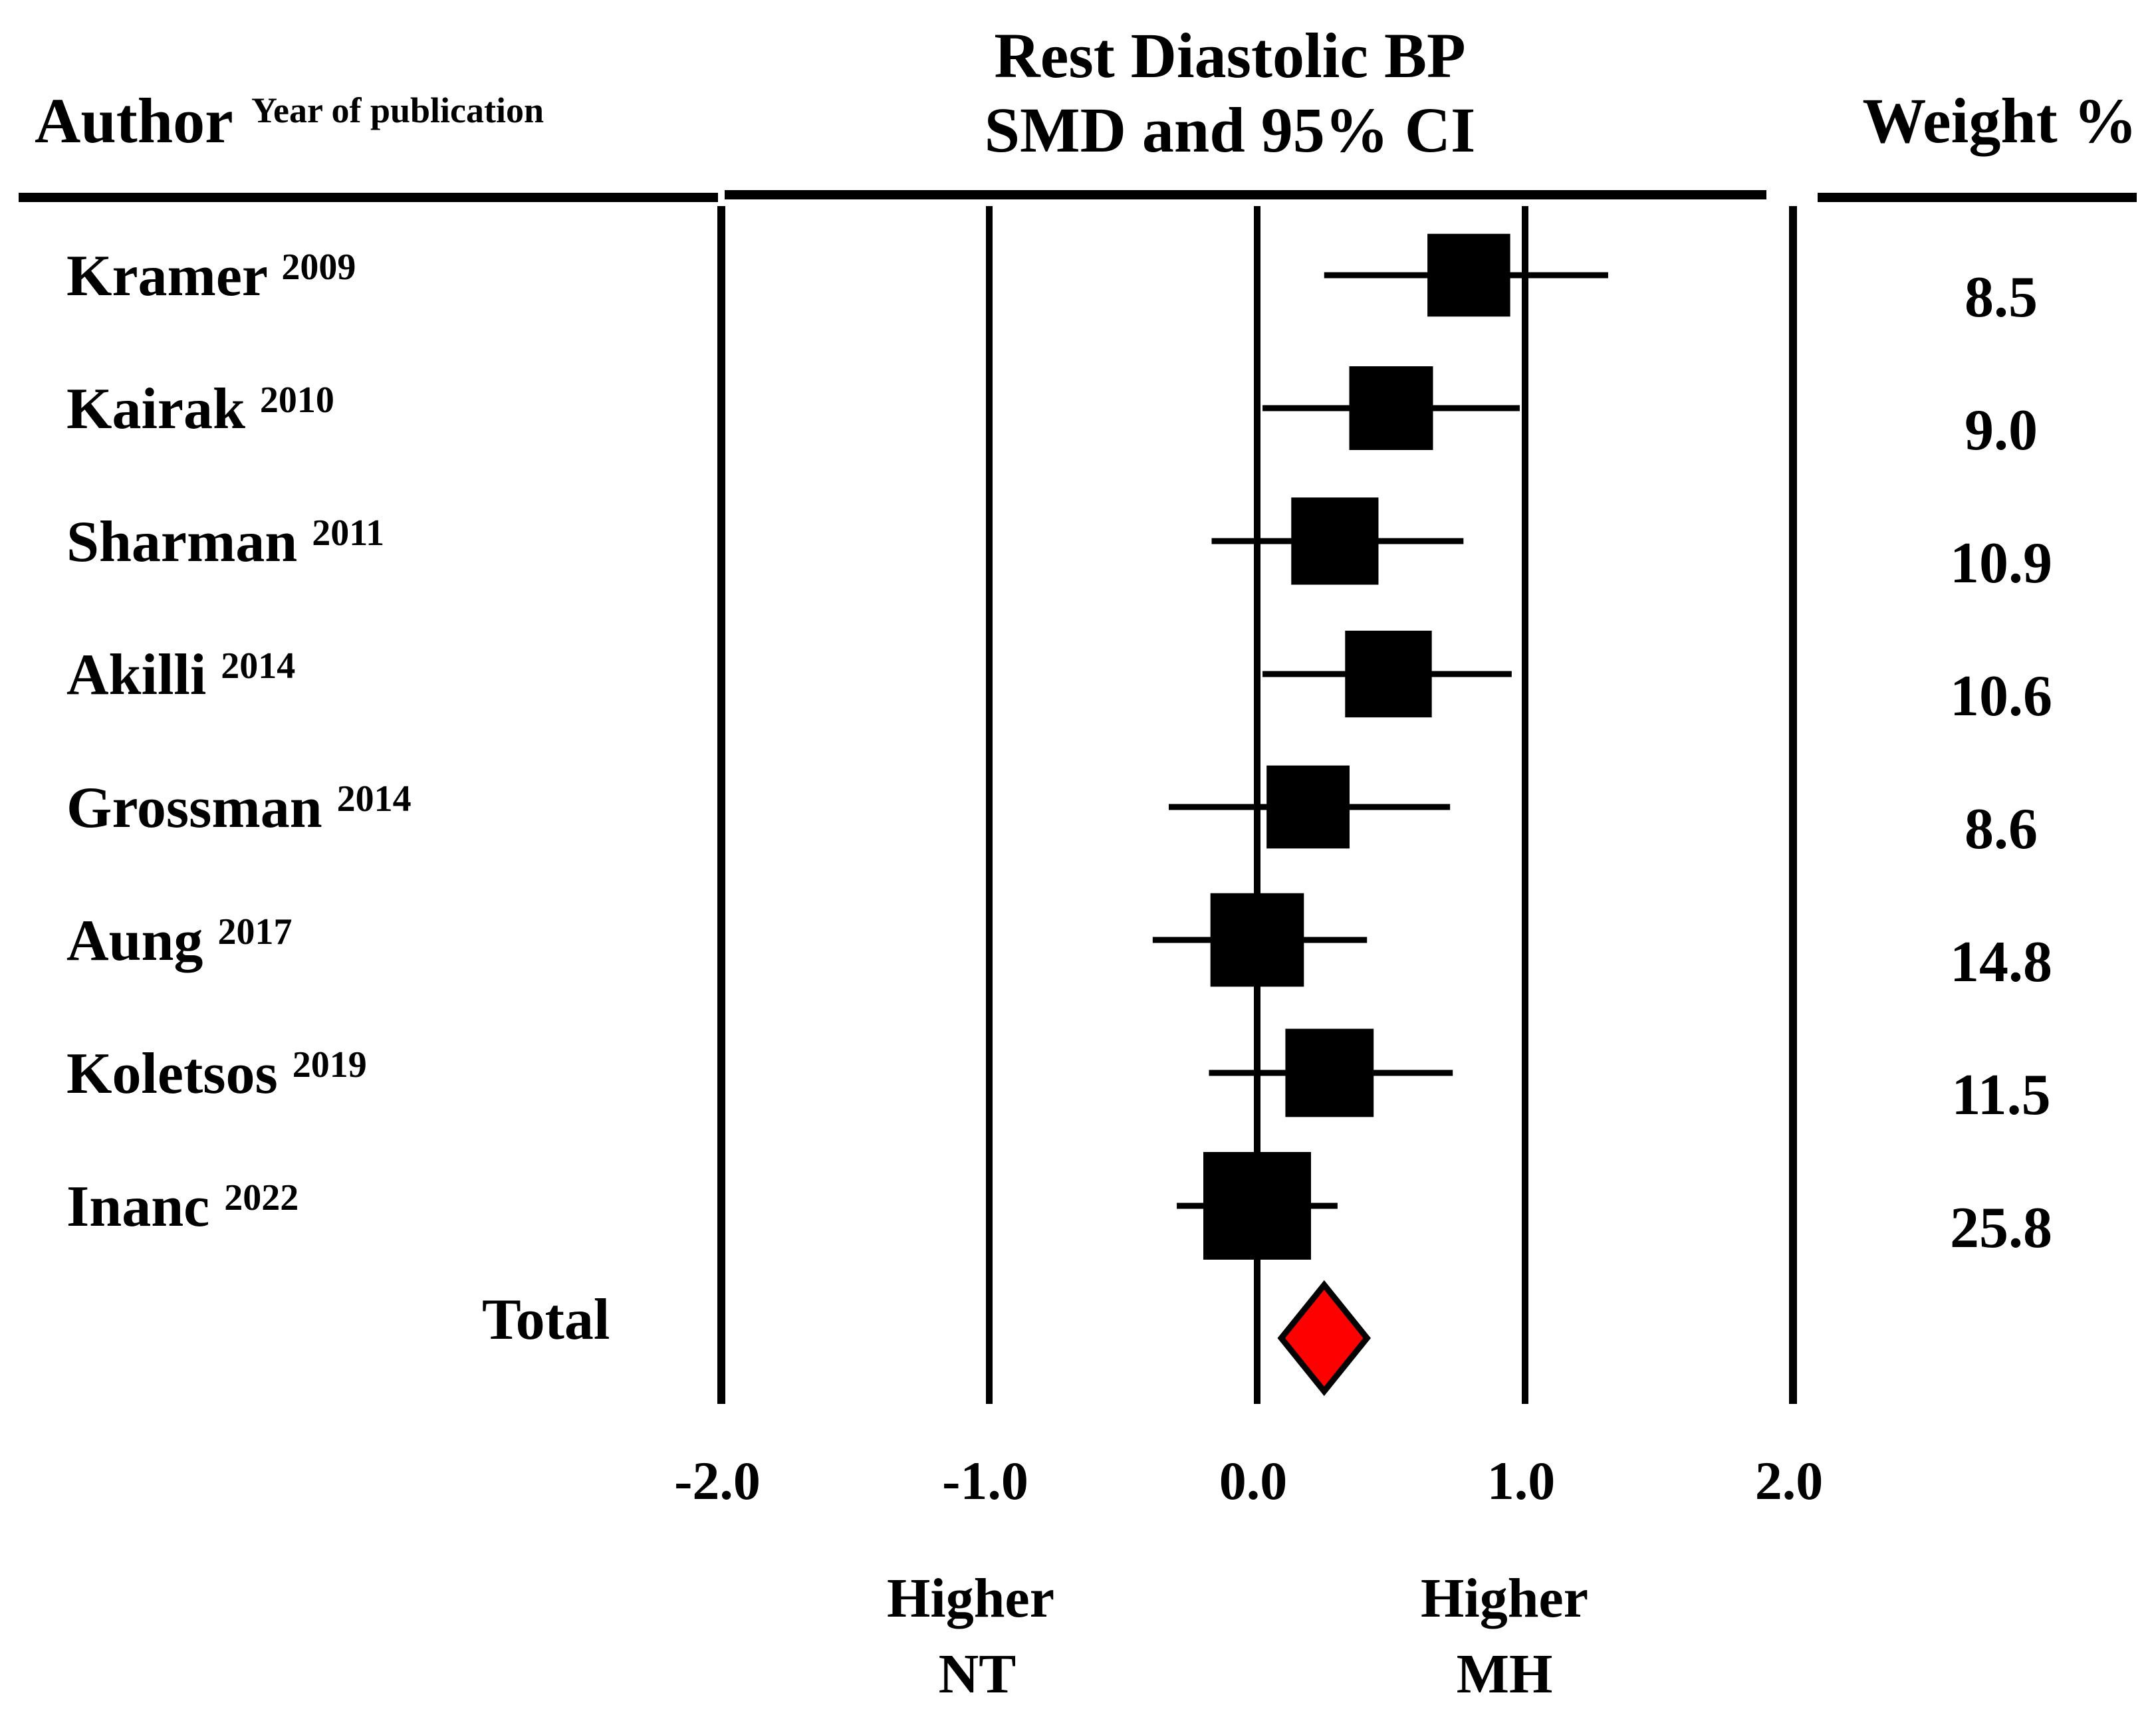 Image resolution: width=2156 pixels, height=1723 pixels. I want to click on x-axis-tick-labels: -2.0 -1.0 0.0 1.0 2.0, so click(1248, 1480).